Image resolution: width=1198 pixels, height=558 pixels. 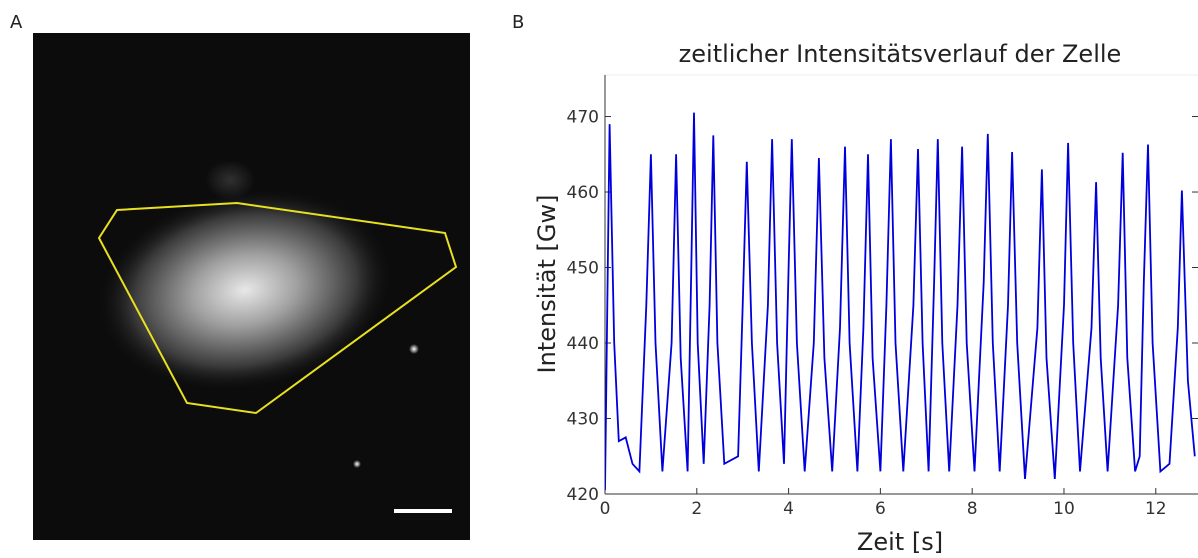 I want to click on panel-label: B, so click(x=518, y=22).